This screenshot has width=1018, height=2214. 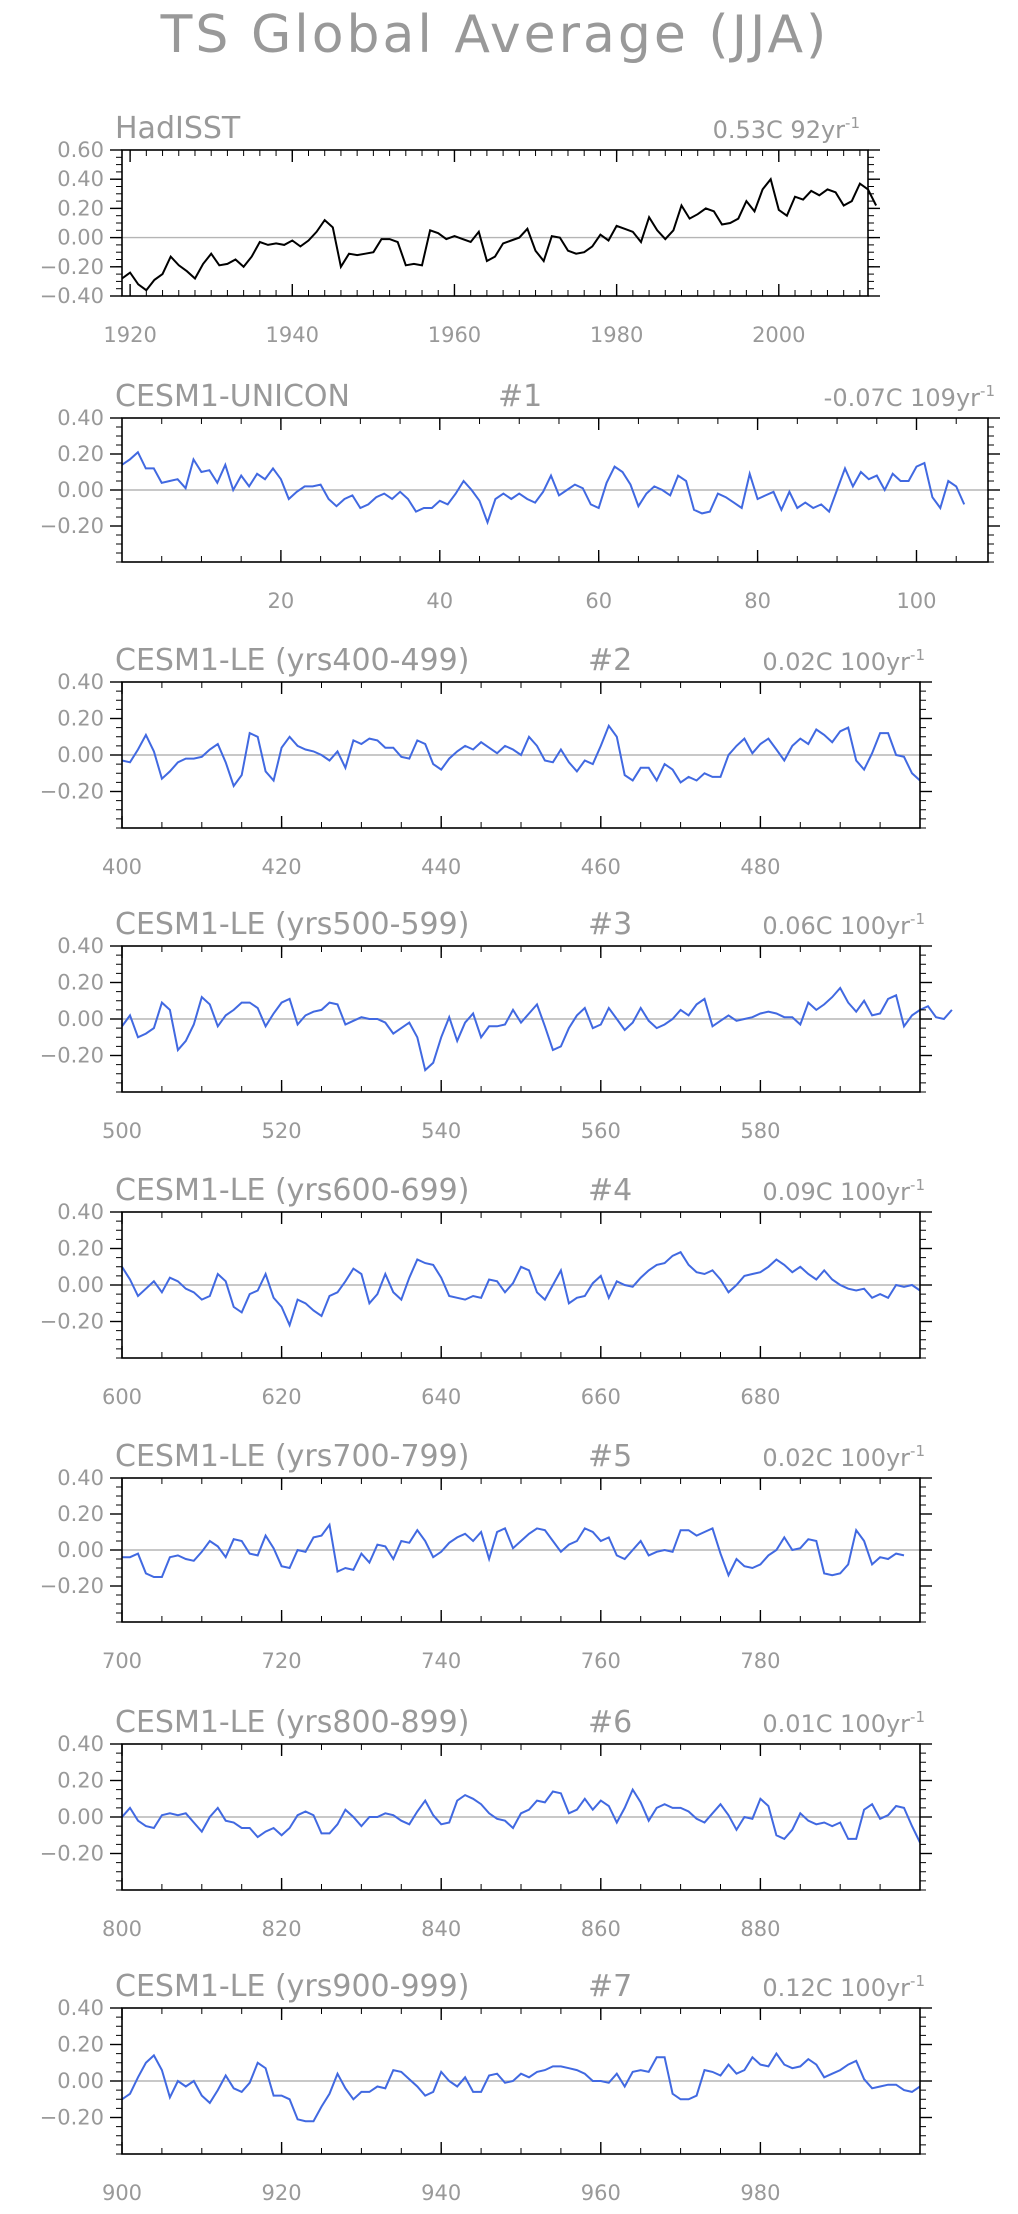 What do you see at coordinates (441, 1661) in the screenshot?
I see `x-tick-label: 740` at bounding box center [441, 1661].